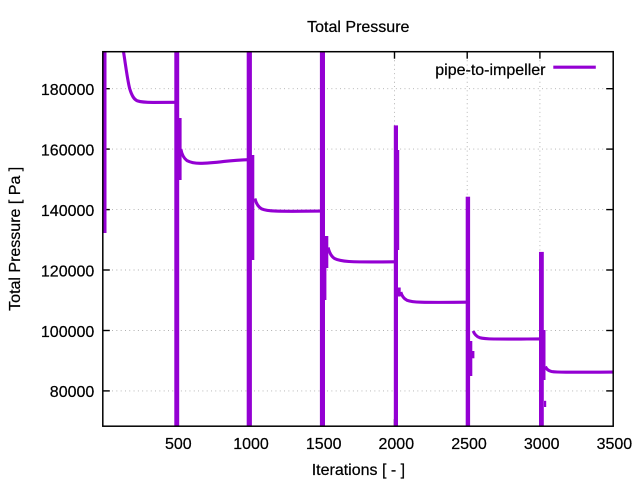  I want to click on svg-text: 80000, so click(72, 392).